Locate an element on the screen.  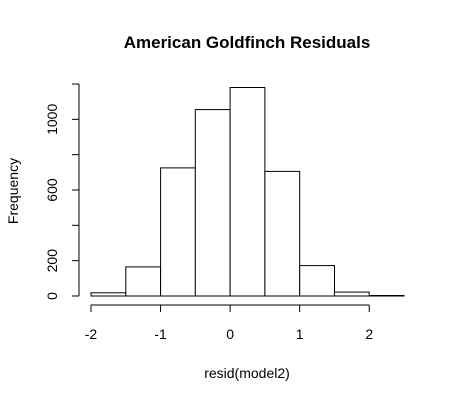
y-axis-label: Frequency is located at coordinates (13, 191).